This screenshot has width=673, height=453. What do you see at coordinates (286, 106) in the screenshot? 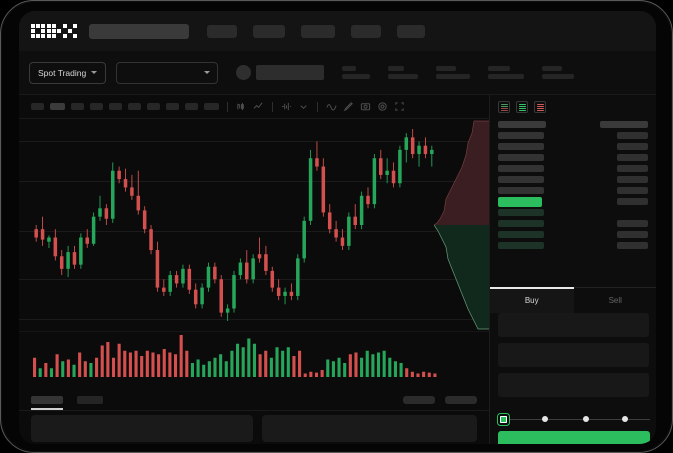
I see `indicators-icon` at bounding box center [286, 106].